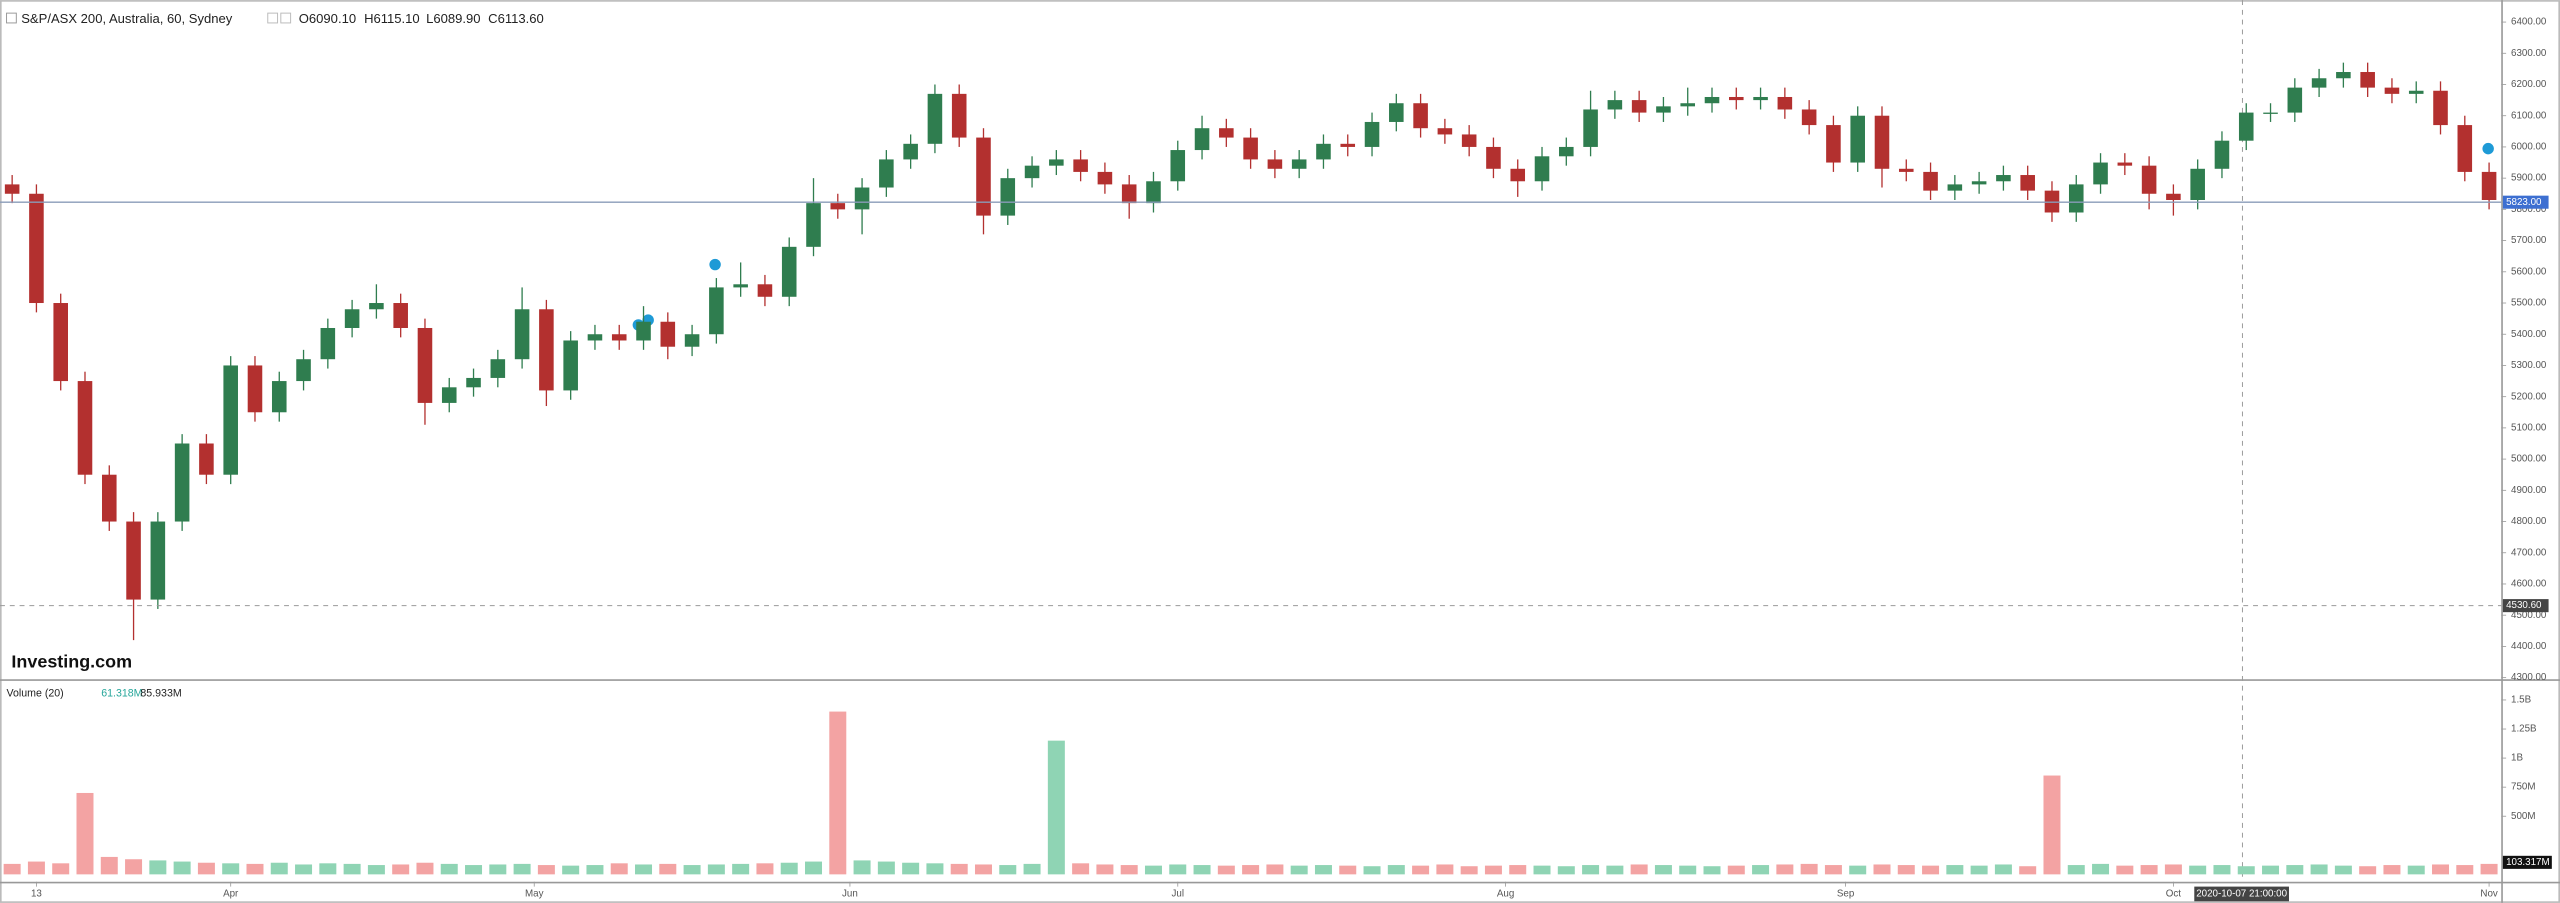 The image size is (2560, 903). Describe the element at coordinates (2529, 178) in the screenshot. I see `y-tick-label: 5900.00` at that location.